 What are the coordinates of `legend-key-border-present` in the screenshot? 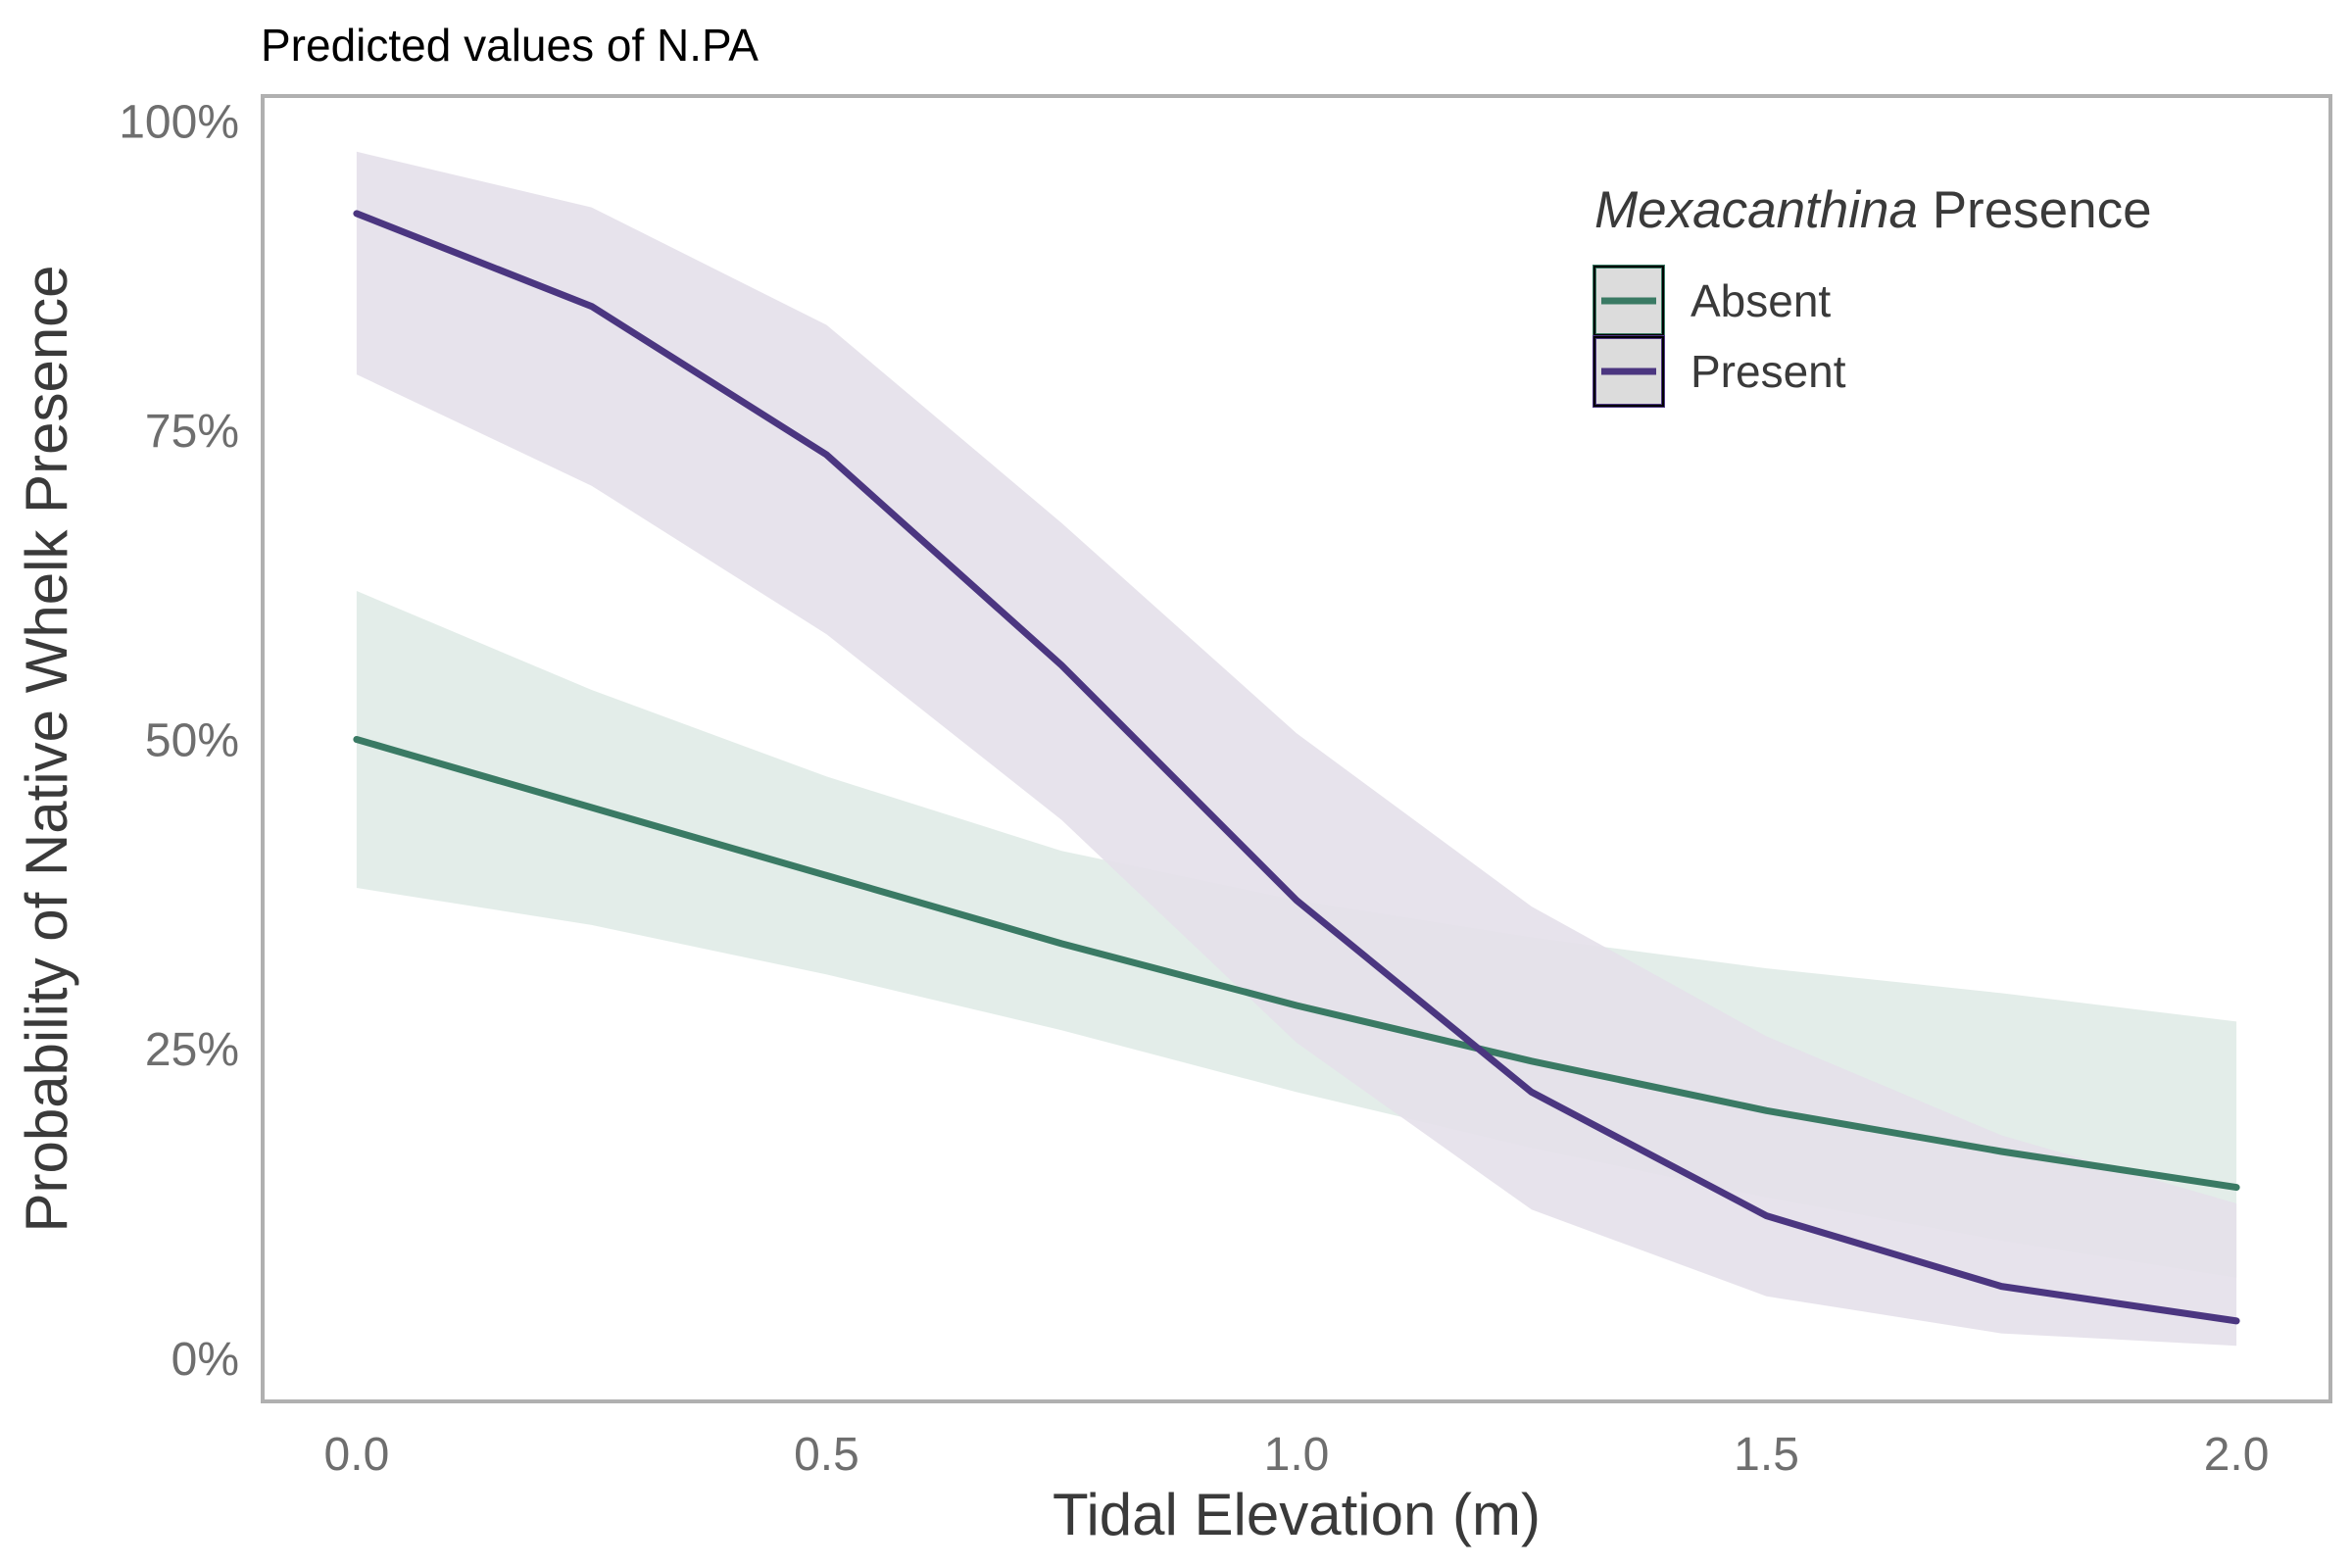 It's located at (1628, 371).